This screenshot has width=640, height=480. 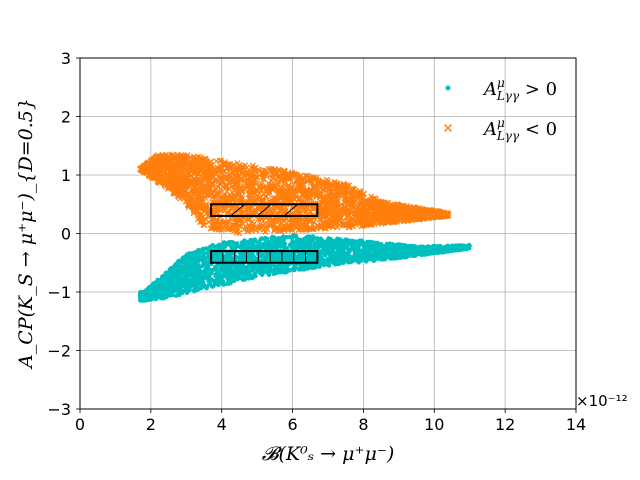 I want to click on series-negative, so click(x=294, y=194).